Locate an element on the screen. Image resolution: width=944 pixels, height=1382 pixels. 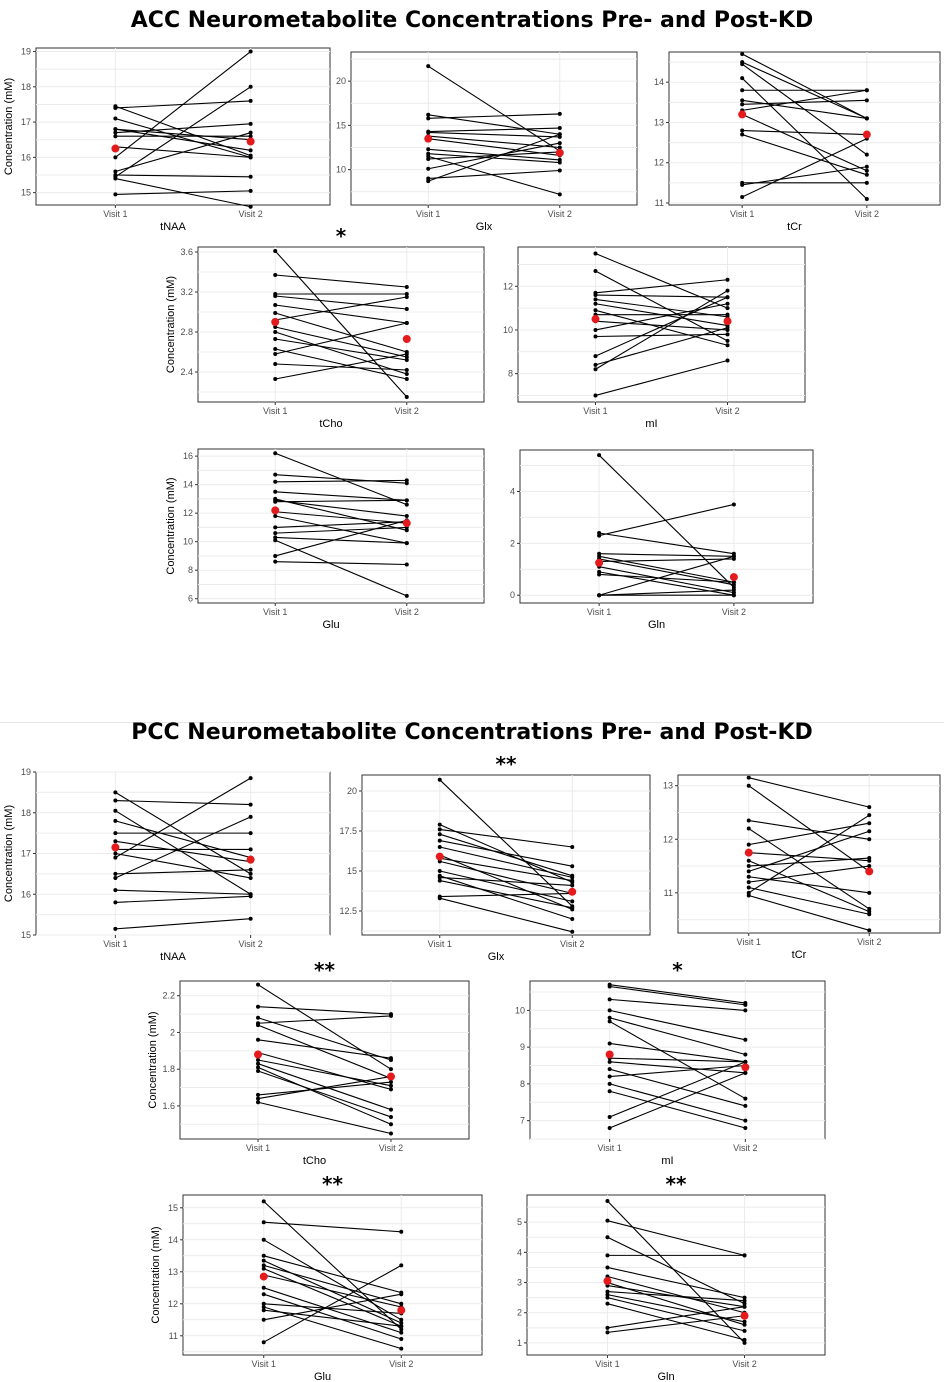
metabolite-label: mI is located at coordinates (651, 424).